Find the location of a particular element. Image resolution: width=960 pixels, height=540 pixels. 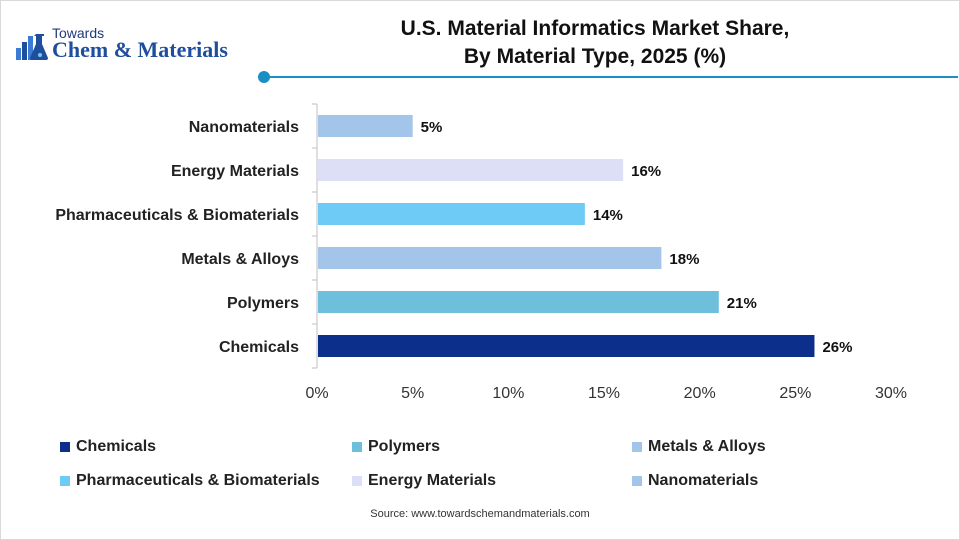

category-label: Energy Materials is located at coordinates (235, 171).